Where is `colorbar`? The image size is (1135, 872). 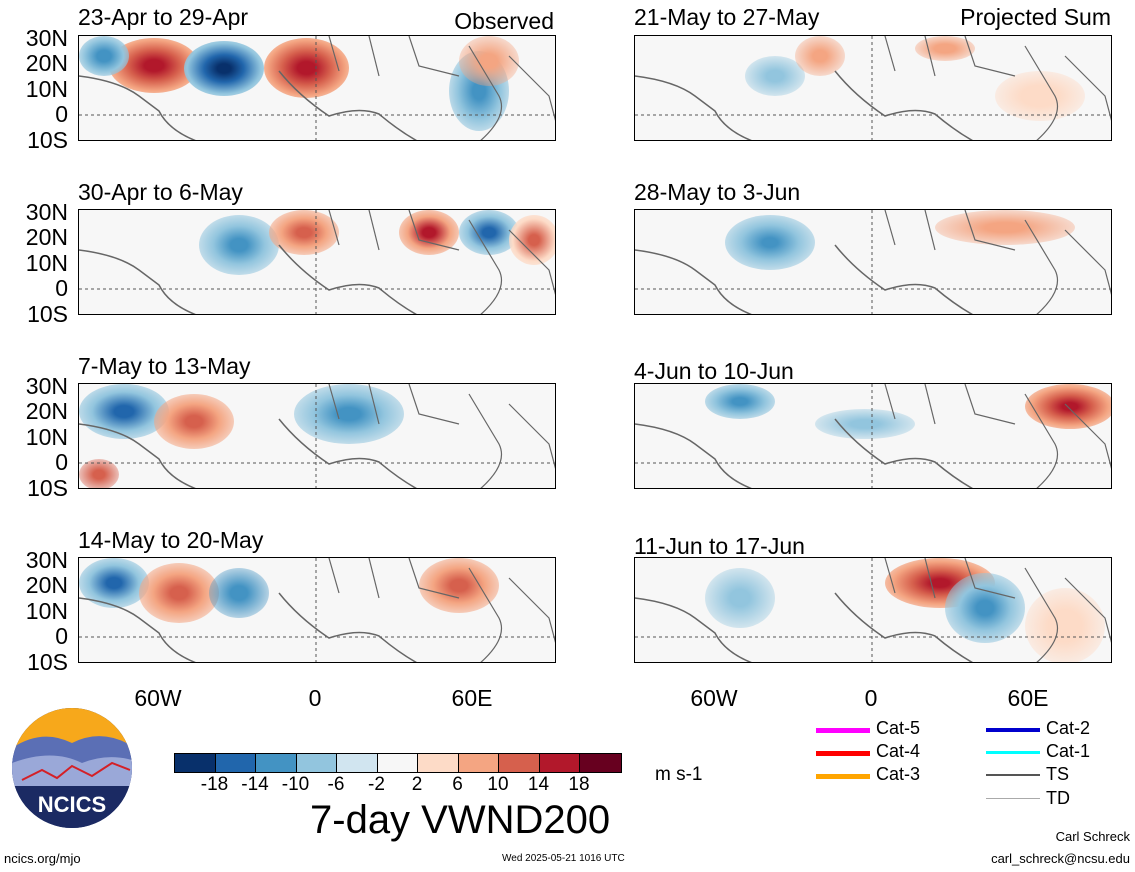 colorbar is located at coordinates (398, 763).